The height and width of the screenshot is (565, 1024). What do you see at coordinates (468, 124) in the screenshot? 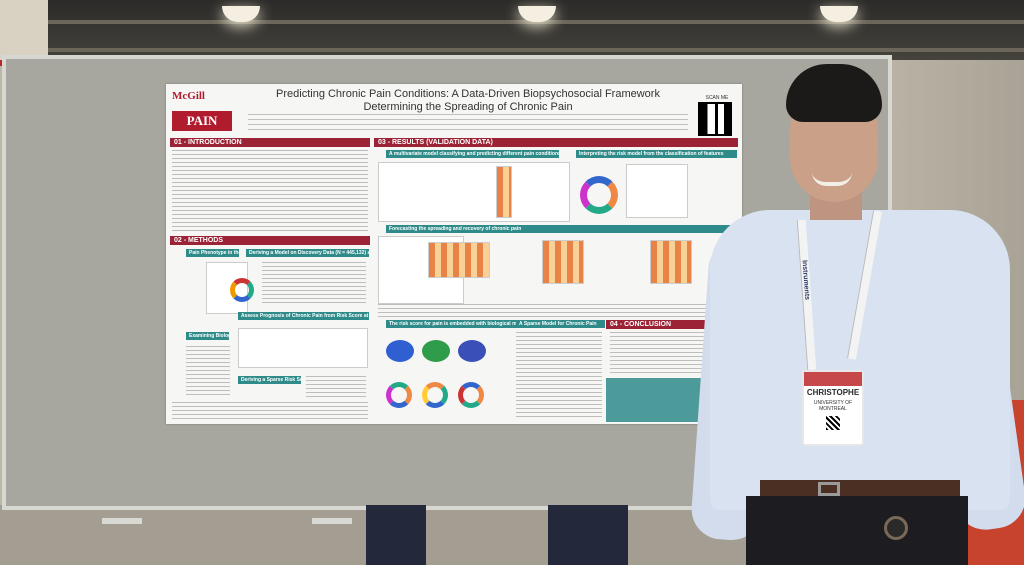
I see `poster-authors` at bounding box center [468, 124].